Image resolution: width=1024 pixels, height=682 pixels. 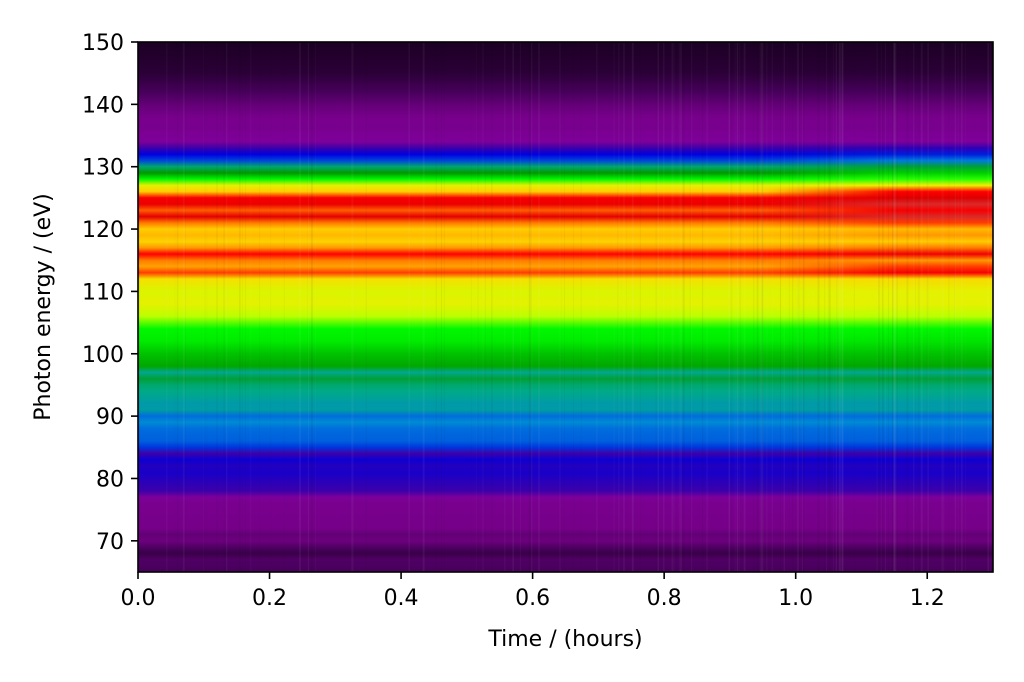 I want to click on y-tick-label: 80, so click(x=110, y=479).